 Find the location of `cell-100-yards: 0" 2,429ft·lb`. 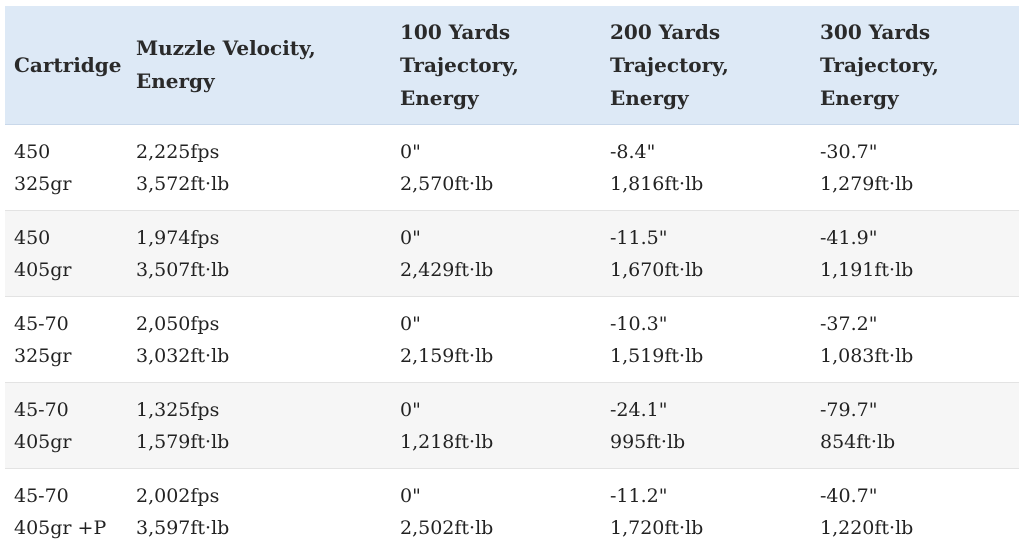

cell-100-yards: 0" 2,429ft·lb is located at coordinates (496, 253).